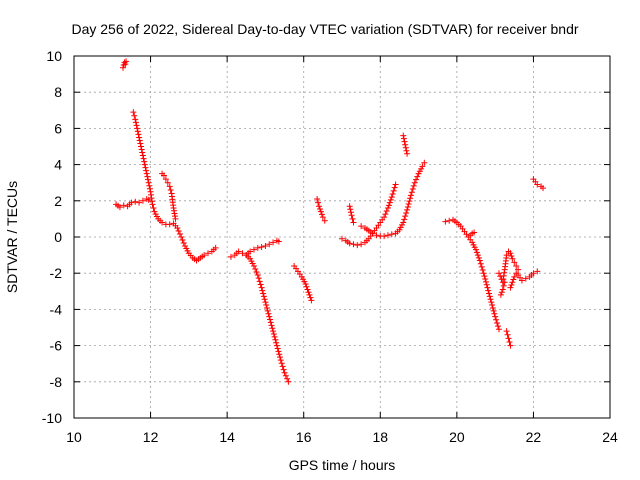  What do you see at coordinates (304, 437) in the screenshot?
I see `x-tick-label: 16` at bounding box center [304, 437].